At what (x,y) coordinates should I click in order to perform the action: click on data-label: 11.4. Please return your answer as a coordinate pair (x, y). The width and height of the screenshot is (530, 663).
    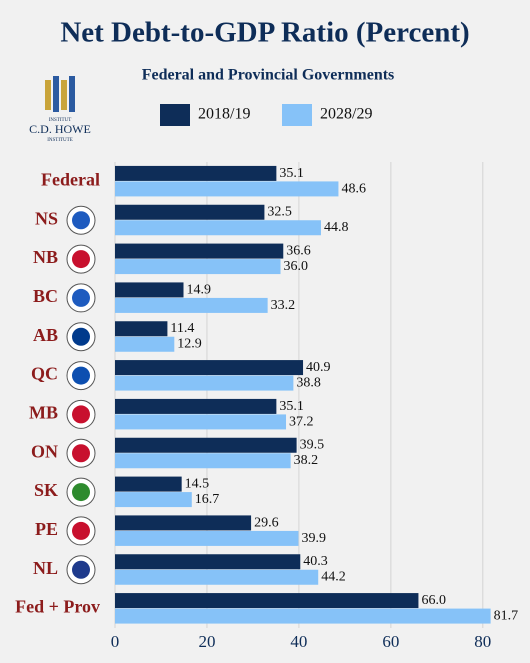
    Looking at the image, I should click on (182, 328).